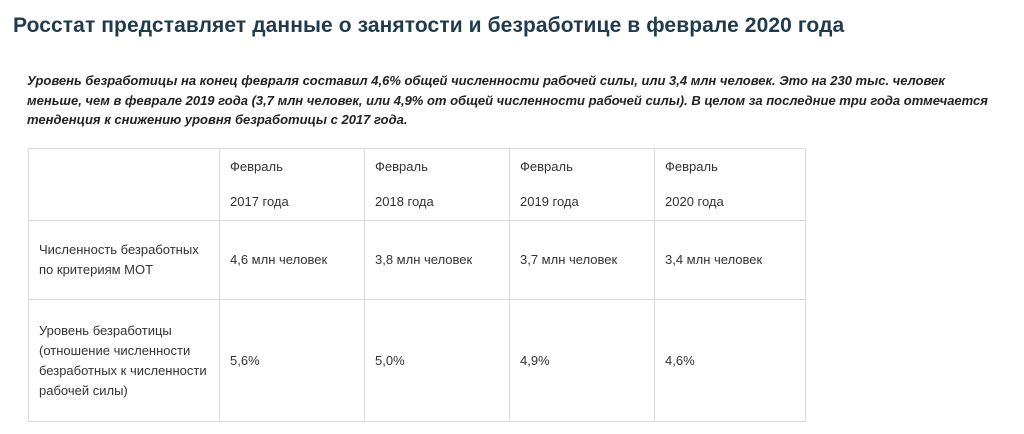 This screenshot has width=1024, height=434. I want to click on table-corner-cell, so click(124, 184).